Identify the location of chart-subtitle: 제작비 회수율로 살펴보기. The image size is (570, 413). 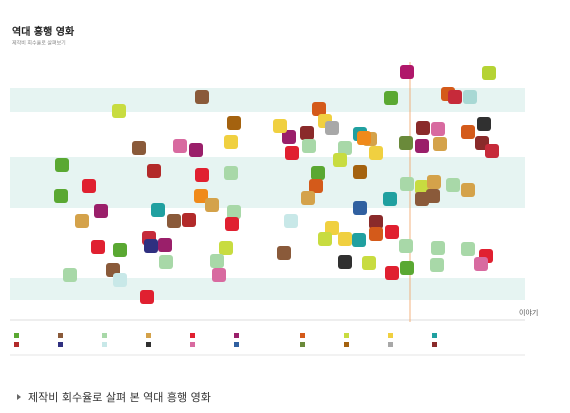
(39, 43).